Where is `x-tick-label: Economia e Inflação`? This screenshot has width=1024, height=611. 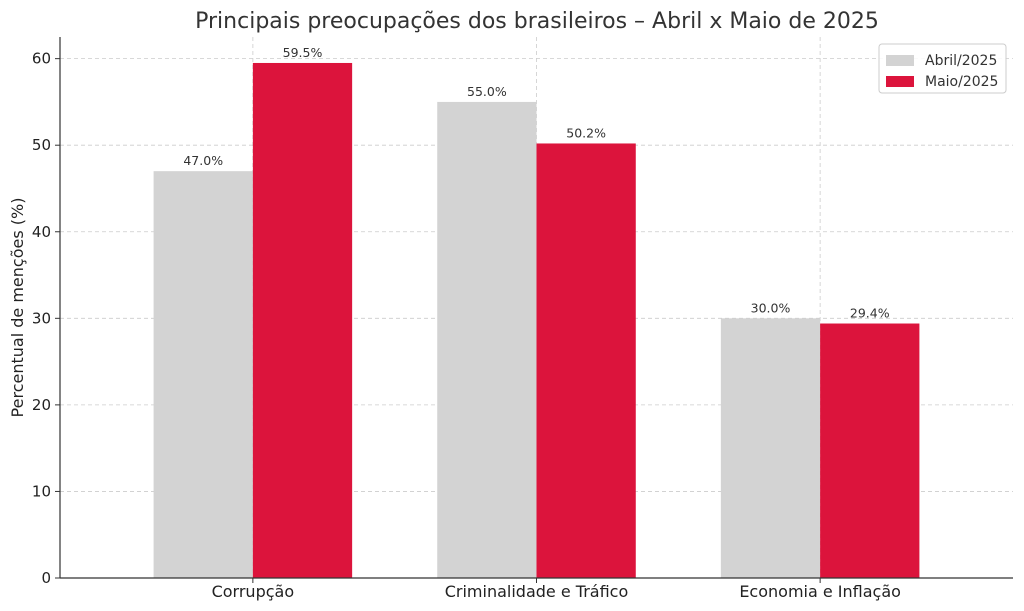
x-tick-label: Economia e Inflação is located at coordinates (820, 591).